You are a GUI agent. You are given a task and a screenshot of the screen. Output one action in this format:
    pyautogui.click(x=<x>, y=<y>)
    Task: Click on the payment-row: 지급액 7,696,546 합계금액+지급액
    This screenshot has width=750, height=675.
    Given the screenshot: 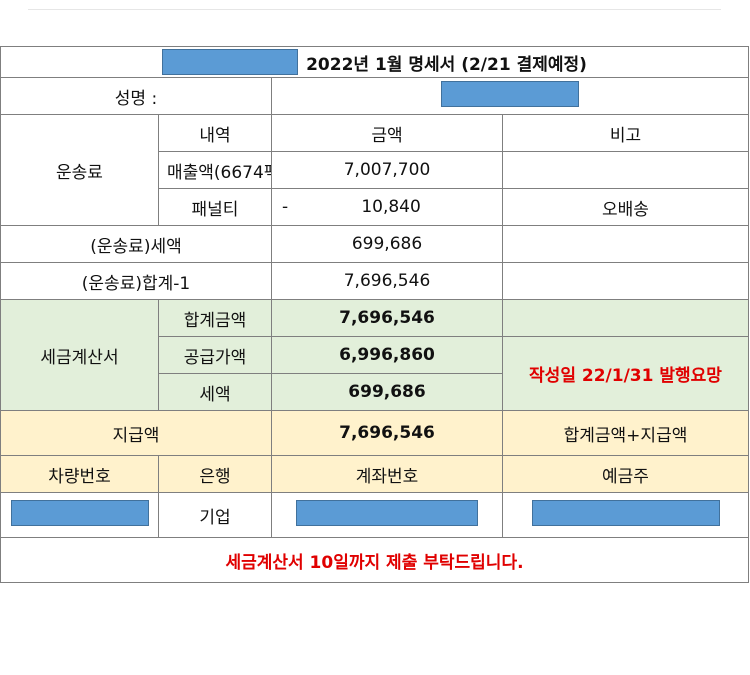 What is the action you would take?
    pyautogui.click(x=374, y=433)
    